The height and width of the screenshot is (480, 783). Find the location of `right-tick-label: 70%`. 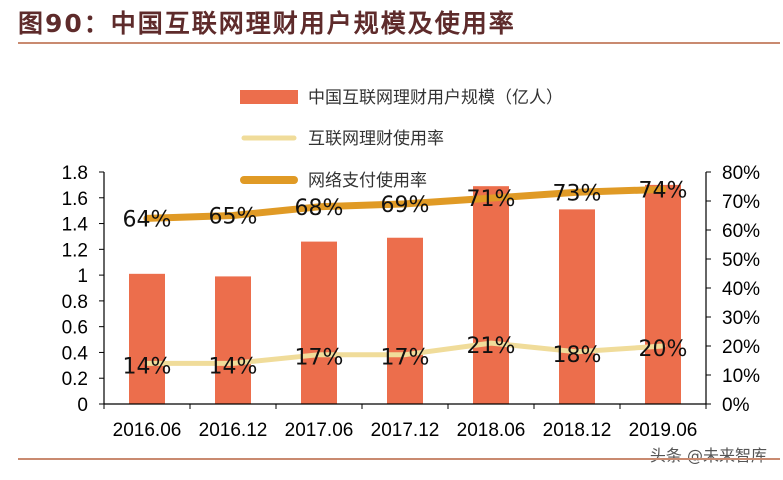

right-tick-label: 70% is located at coordinates (741, 202).